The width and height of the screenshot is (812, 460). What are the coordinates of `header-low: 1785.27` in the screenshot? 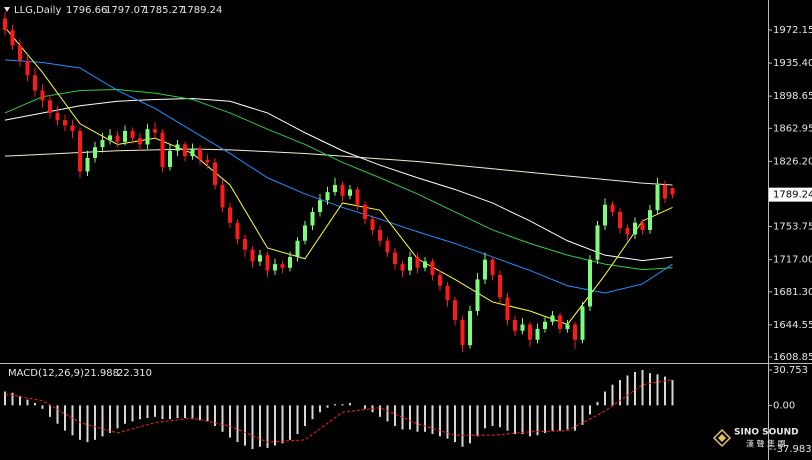 It's located at (163, 10).